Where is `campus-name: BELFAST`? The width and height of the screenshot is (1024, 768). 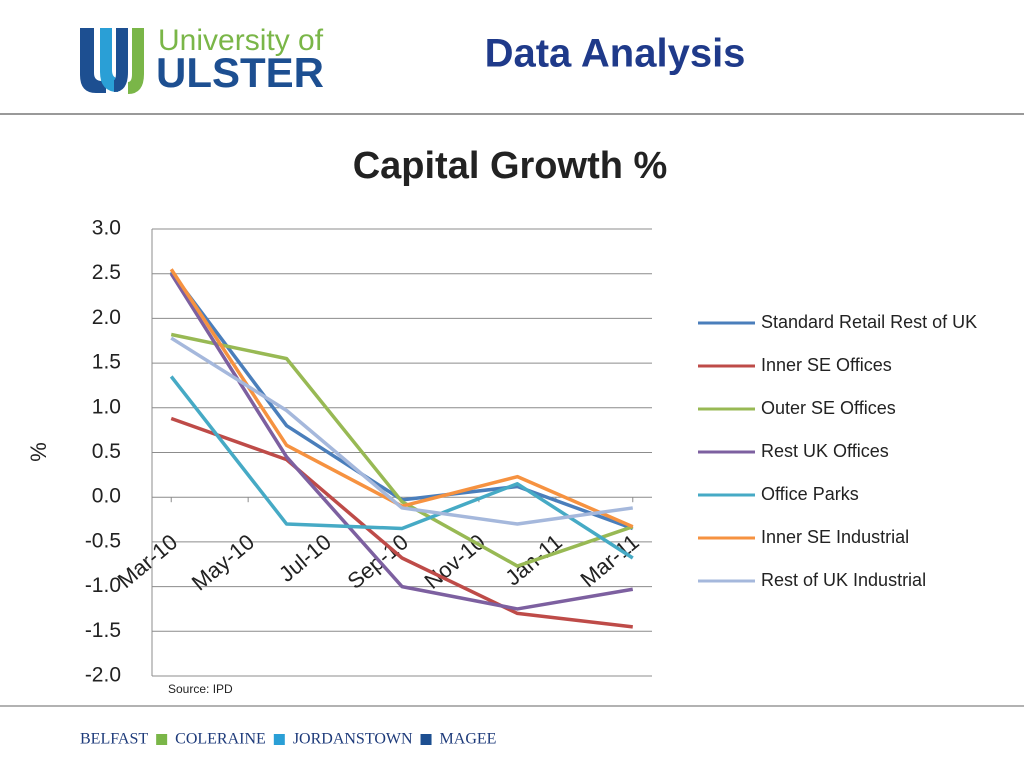 campus-name: BELFAST is located at coordinates (114, 739).